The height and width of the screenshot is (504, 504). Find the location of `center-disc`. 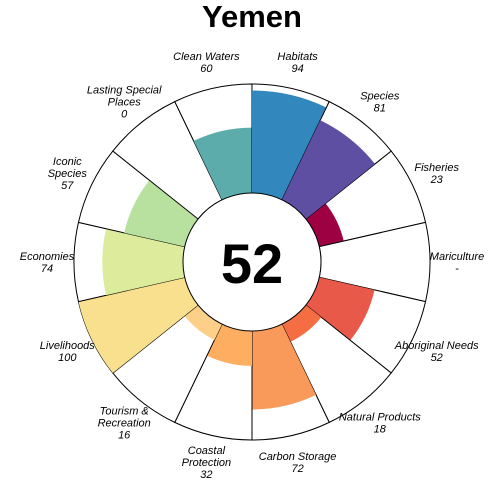

center-disc is located at coordinates (252, 262).